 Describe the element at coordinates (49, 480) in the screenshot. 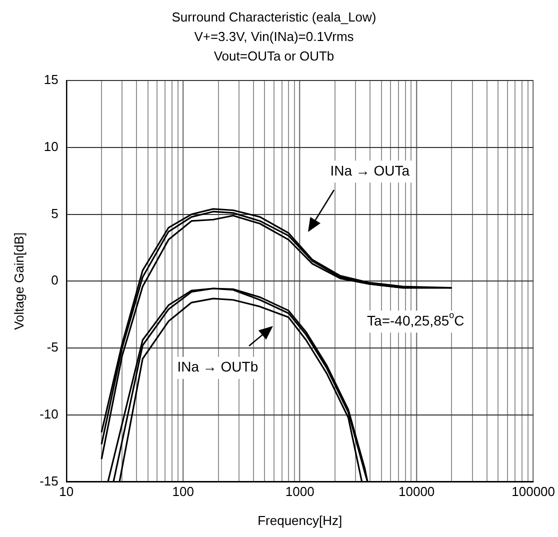

I see `y-tick-label: -15` at that location.